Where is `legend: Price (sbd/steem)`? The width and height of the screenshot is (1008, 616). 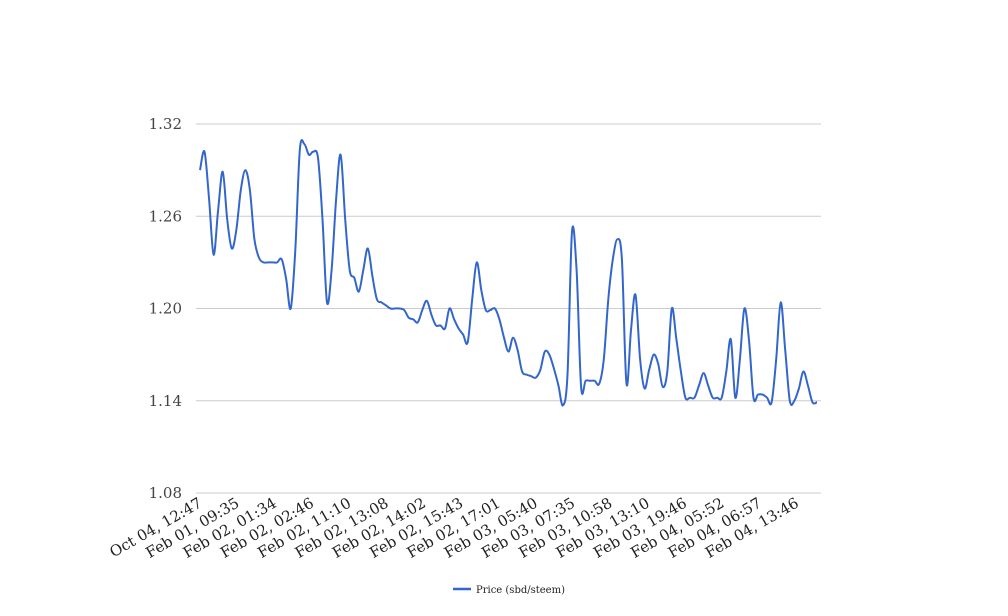
legend: Price (sbd/steem) is located at coordinates (509, 590).